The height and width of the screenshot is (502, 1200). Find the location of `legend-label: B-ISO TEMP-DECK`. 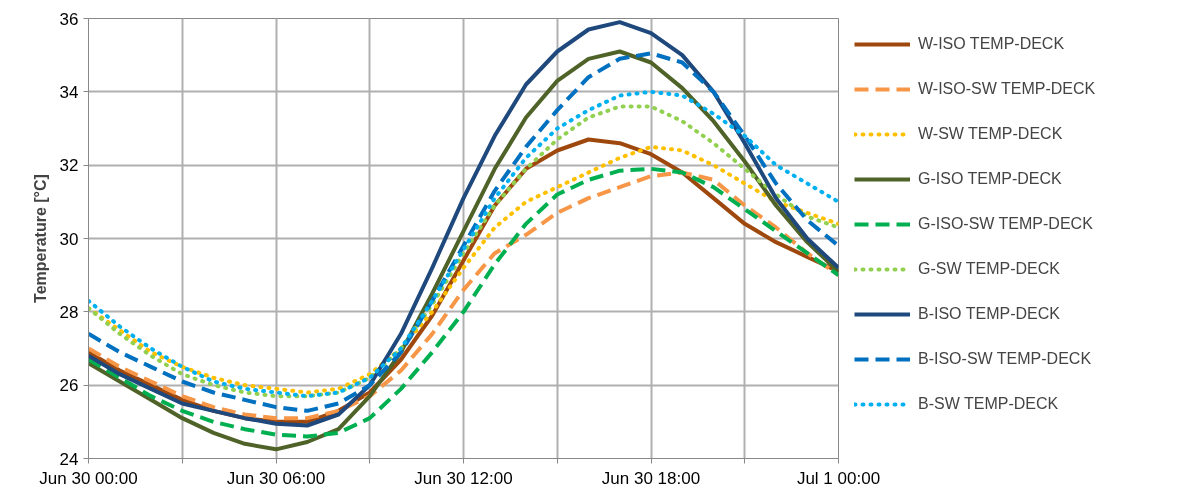

legend-label: B-ISO TEMP-DECK is located at coordinates (989, 314).